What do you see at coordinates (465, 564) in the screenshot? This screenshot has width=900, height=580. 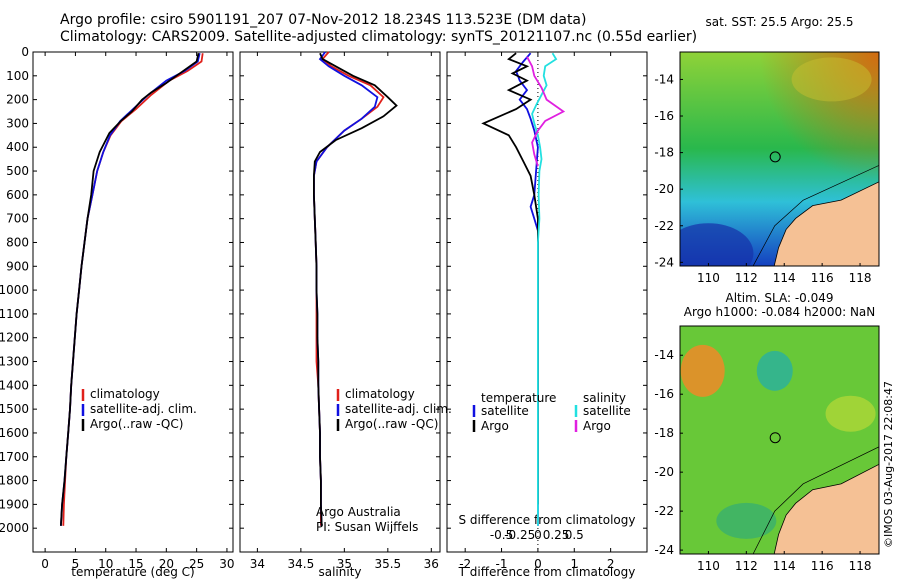 I see `x-tick-label: -2` at bounding box center [465, 564].